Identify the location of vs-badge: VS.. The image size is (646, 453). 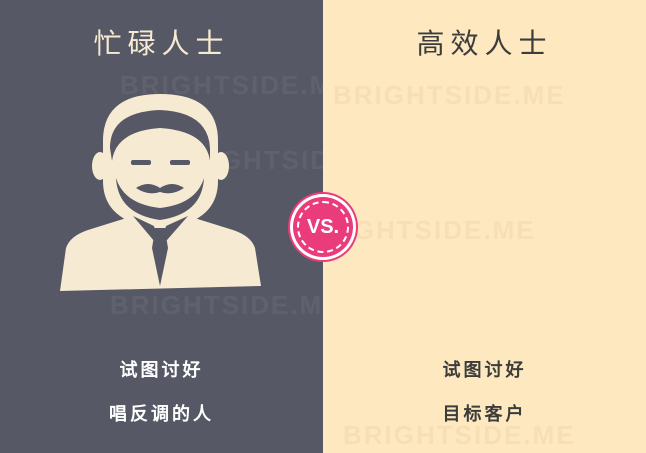
(323, 227).